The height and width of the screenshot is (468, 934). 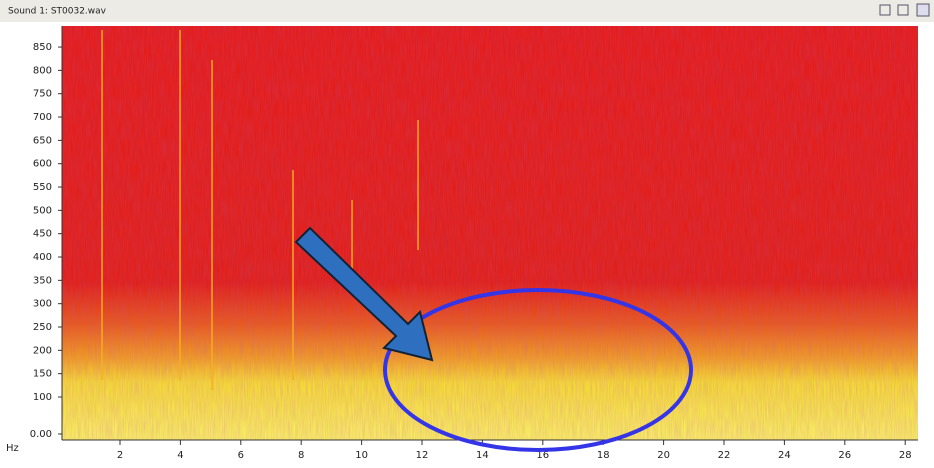 What do you see at coordinates (12, 448) in the screenshot?
I see `y-unit: Hz` at bounding box center [12, 448].